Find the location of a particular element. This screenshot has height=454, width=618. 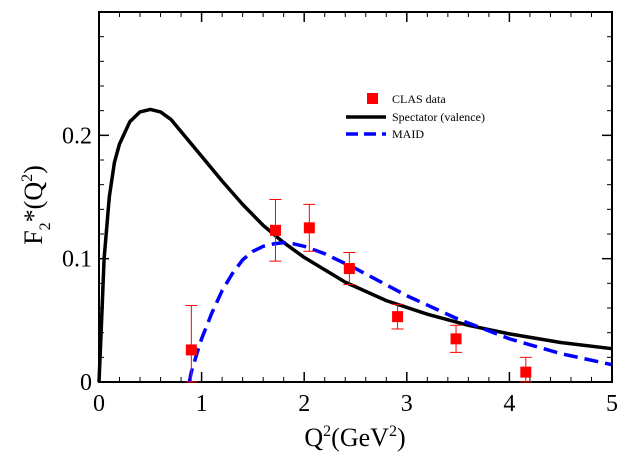

legend-label-spectator: Spectator (valence) is located at coordinates (438, 117).